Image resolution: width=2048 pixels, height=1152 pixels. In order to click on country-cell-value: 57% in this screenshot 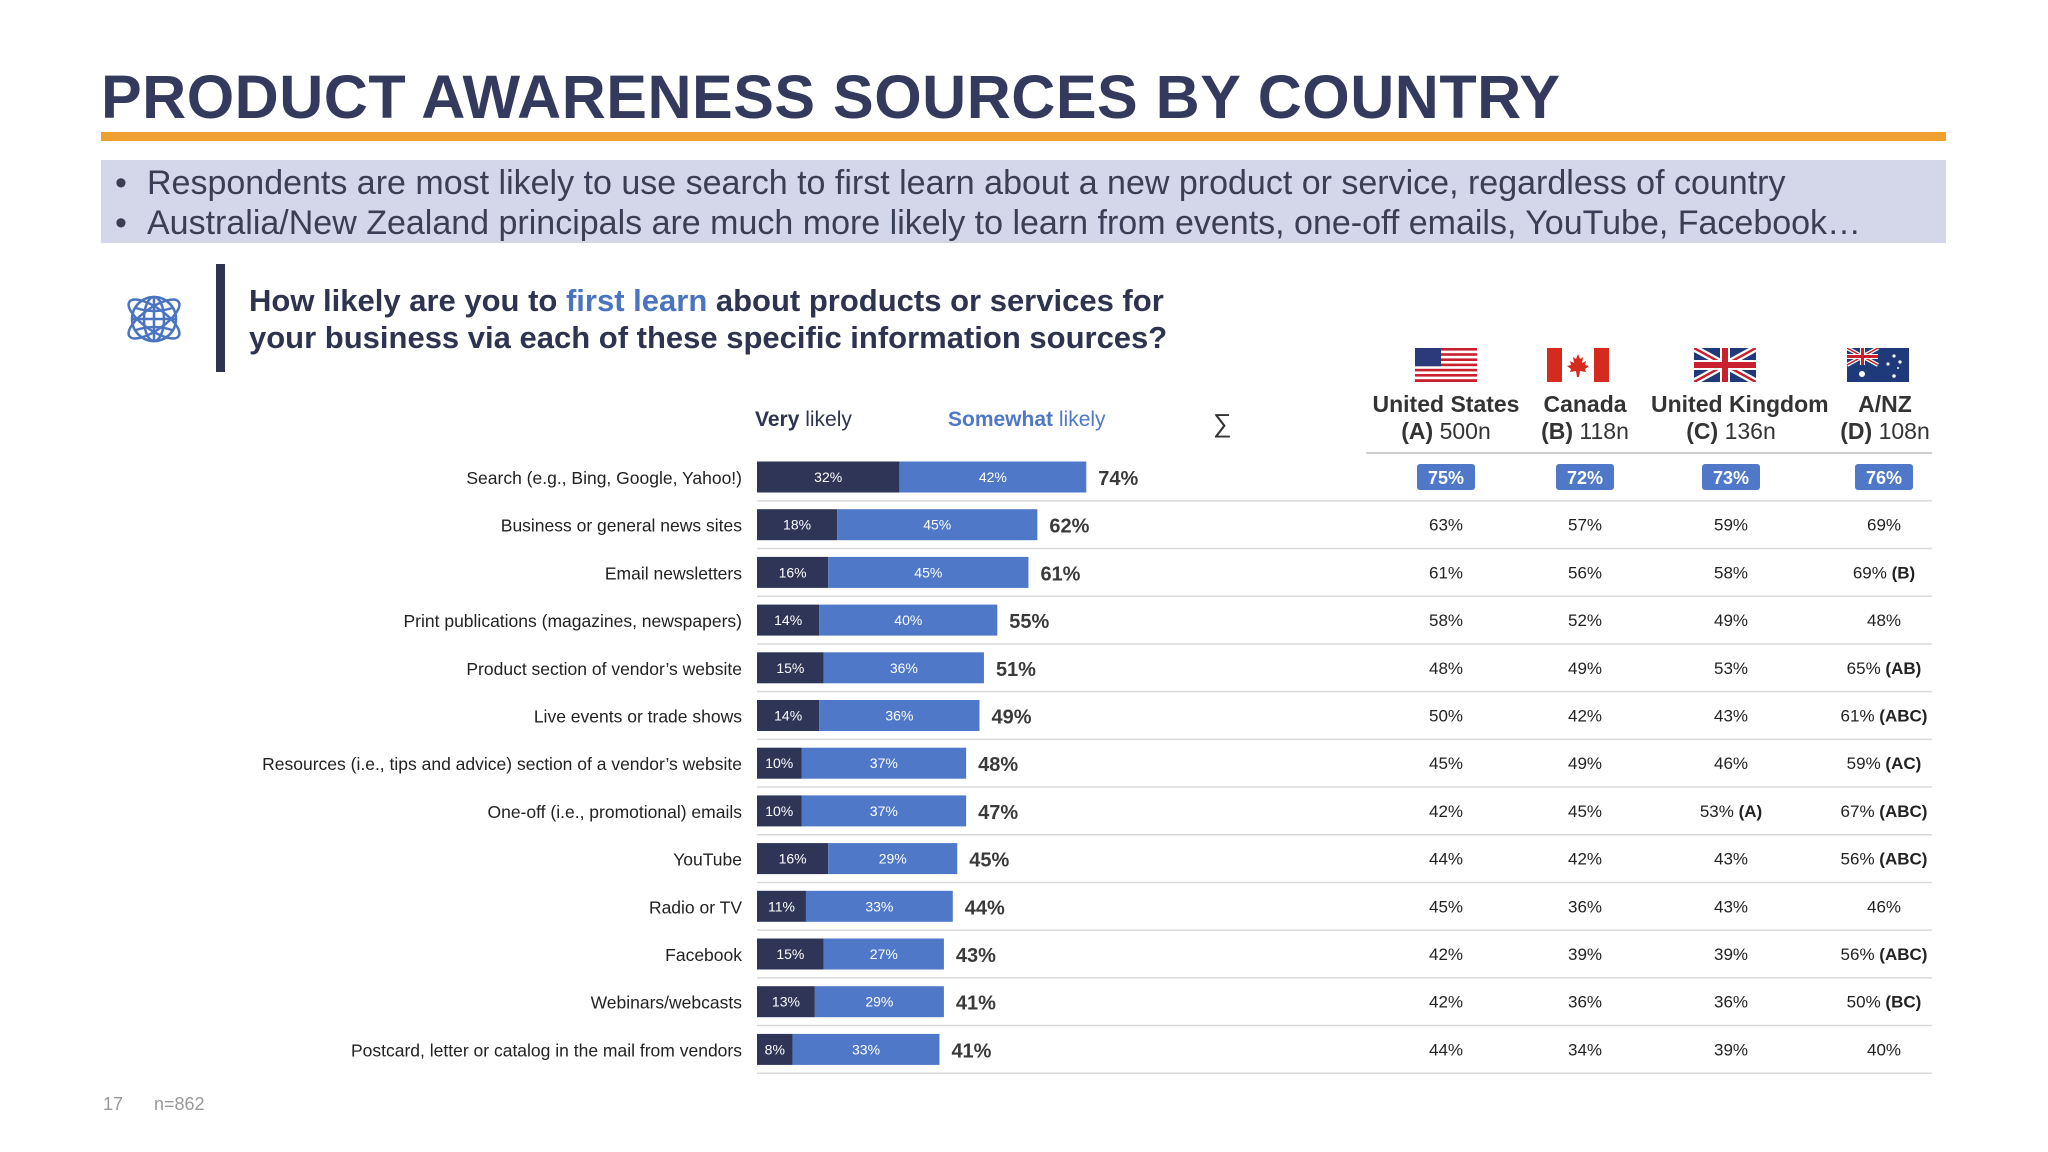, I will do `click(1585, 525)`.